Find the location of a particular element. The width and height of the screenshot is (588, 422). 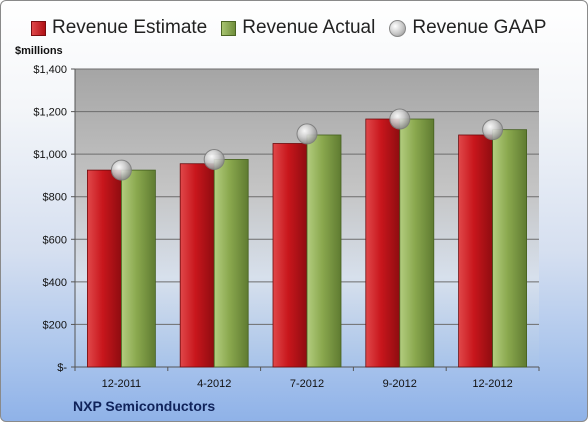

company-name: NXP Semiconductors is located at coordinates (144, 406).